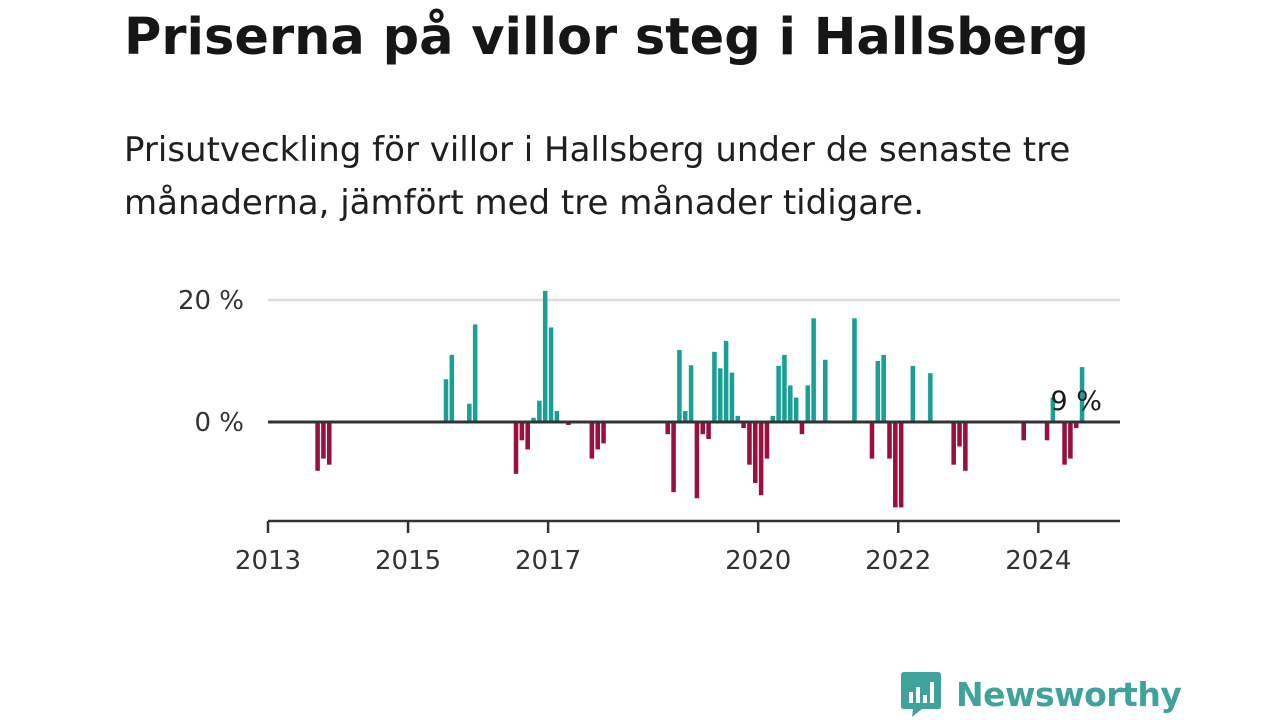 The height and width of the screenshot is (720, 1280). I want to click on x-tick-label: 2015, so click(408, 561).